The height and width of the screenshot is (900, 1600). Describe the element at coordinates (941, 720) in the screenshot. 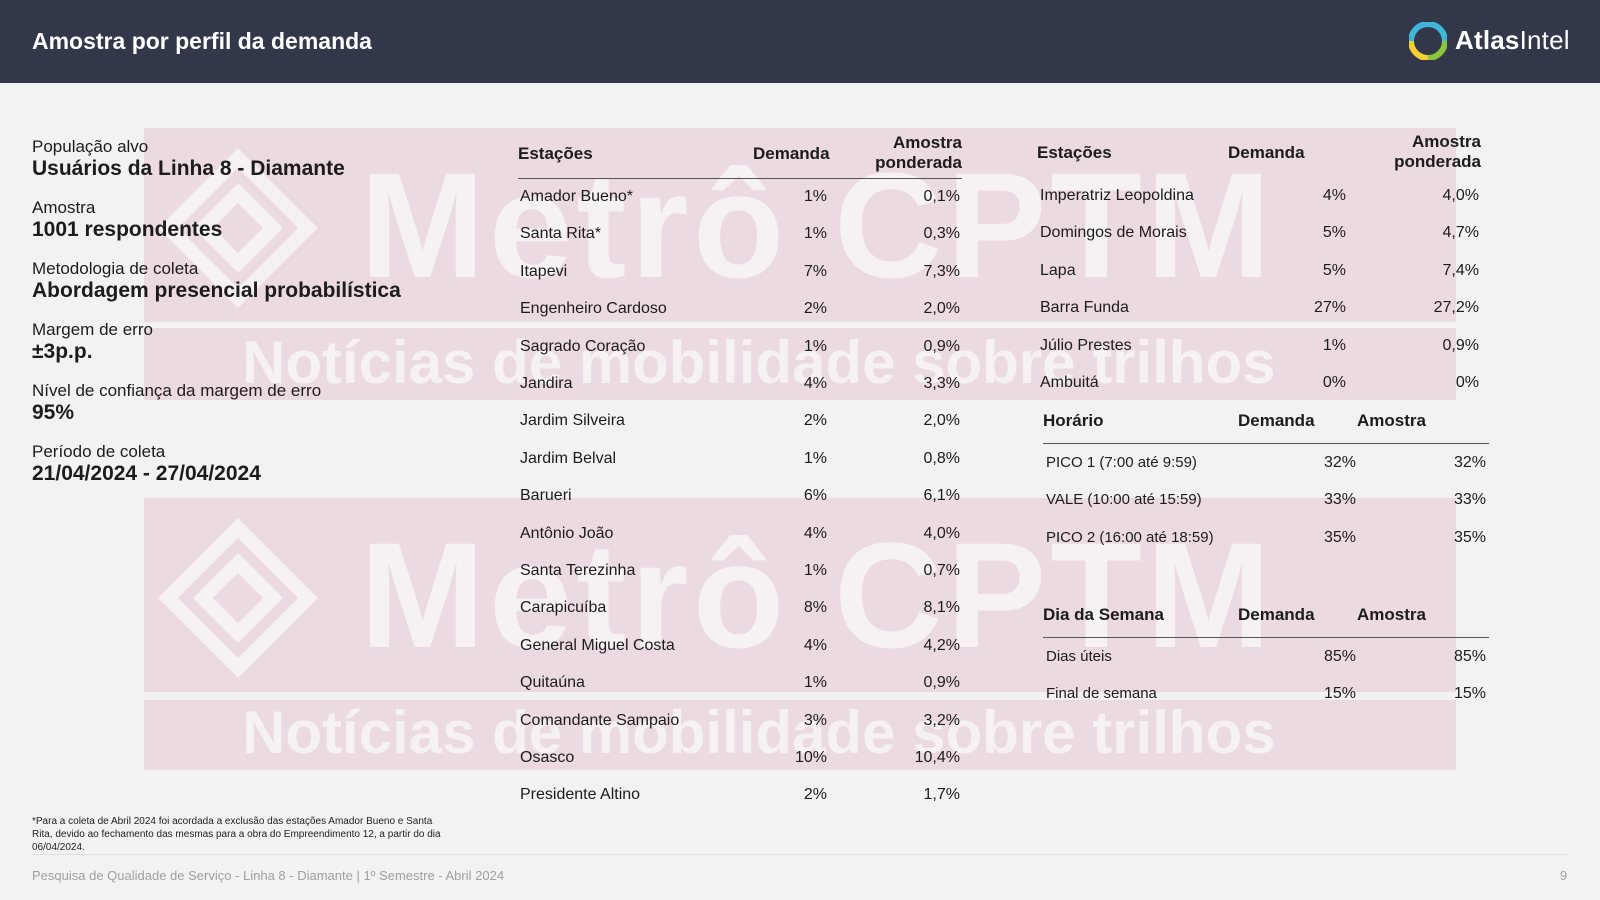

I see `cell-sample: 3,2%` at that location.